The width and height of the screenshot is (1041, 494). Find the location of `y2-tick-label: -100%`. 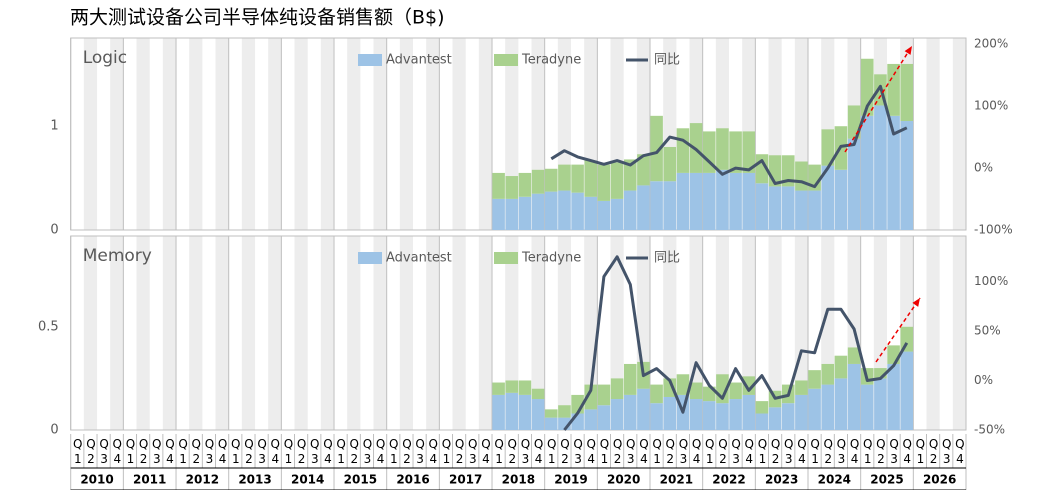

y2-tick-label: -100% is located at coordinates (993, 230).